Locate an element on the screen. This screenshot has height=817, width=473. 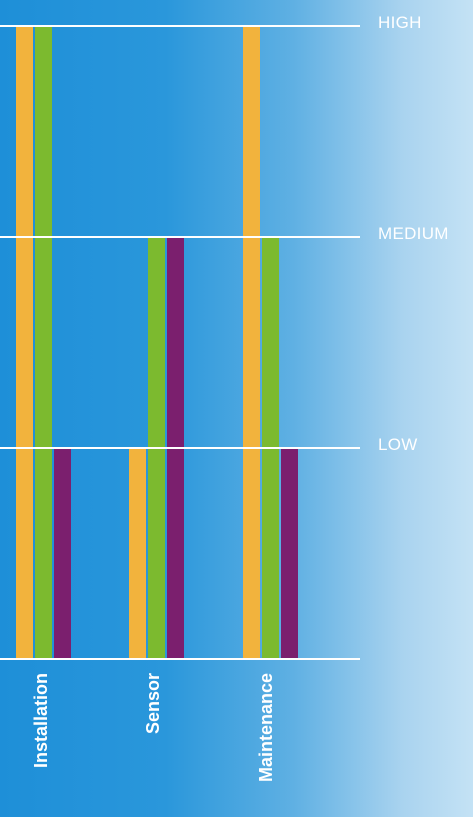
category-label-installation: Installation is located at coordinates (41, 720).